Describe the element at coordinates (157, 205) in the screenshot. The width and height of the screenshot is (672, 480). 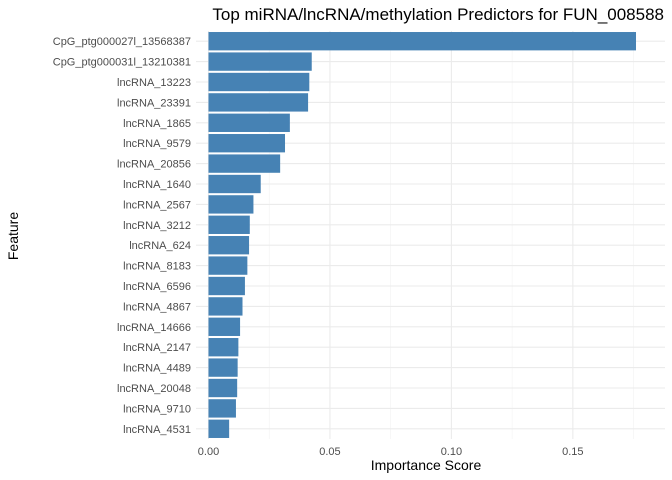
I see `y-tick-label: lncRNA_2567` at that location.